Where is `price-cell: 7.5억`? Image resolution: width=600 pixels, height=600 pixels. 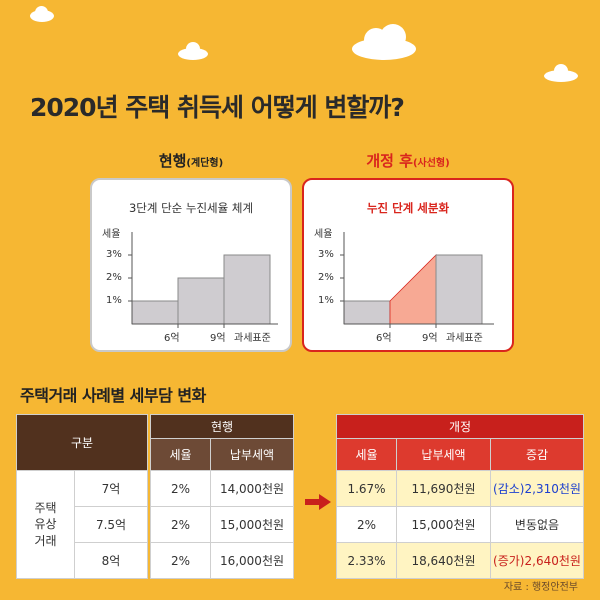 price-cell: 7.5억 is located at coordinates (111, 524).